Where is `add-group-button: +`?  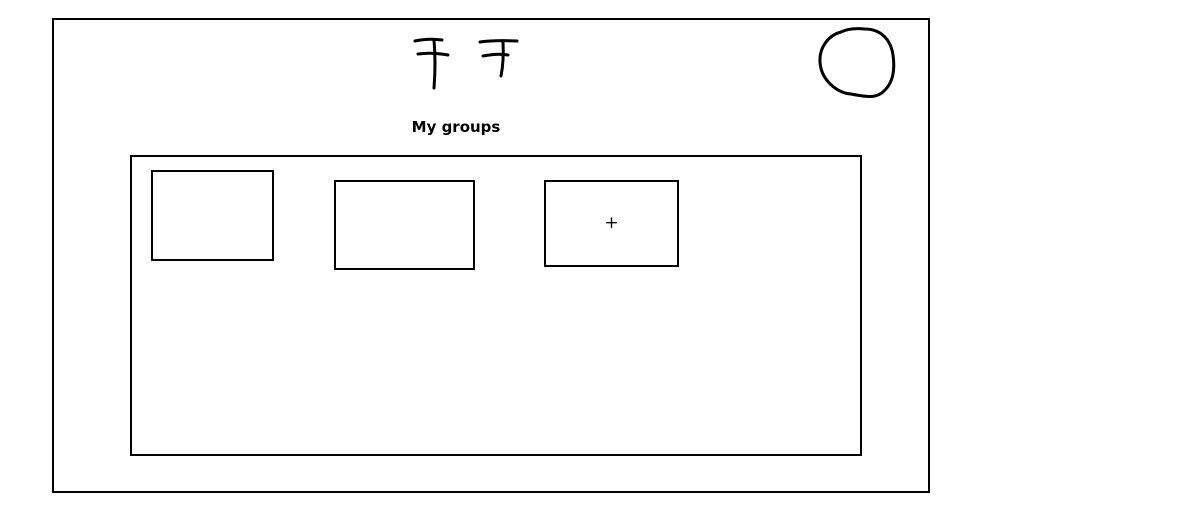 add-group-button: + is located at coordinates (611, 223).